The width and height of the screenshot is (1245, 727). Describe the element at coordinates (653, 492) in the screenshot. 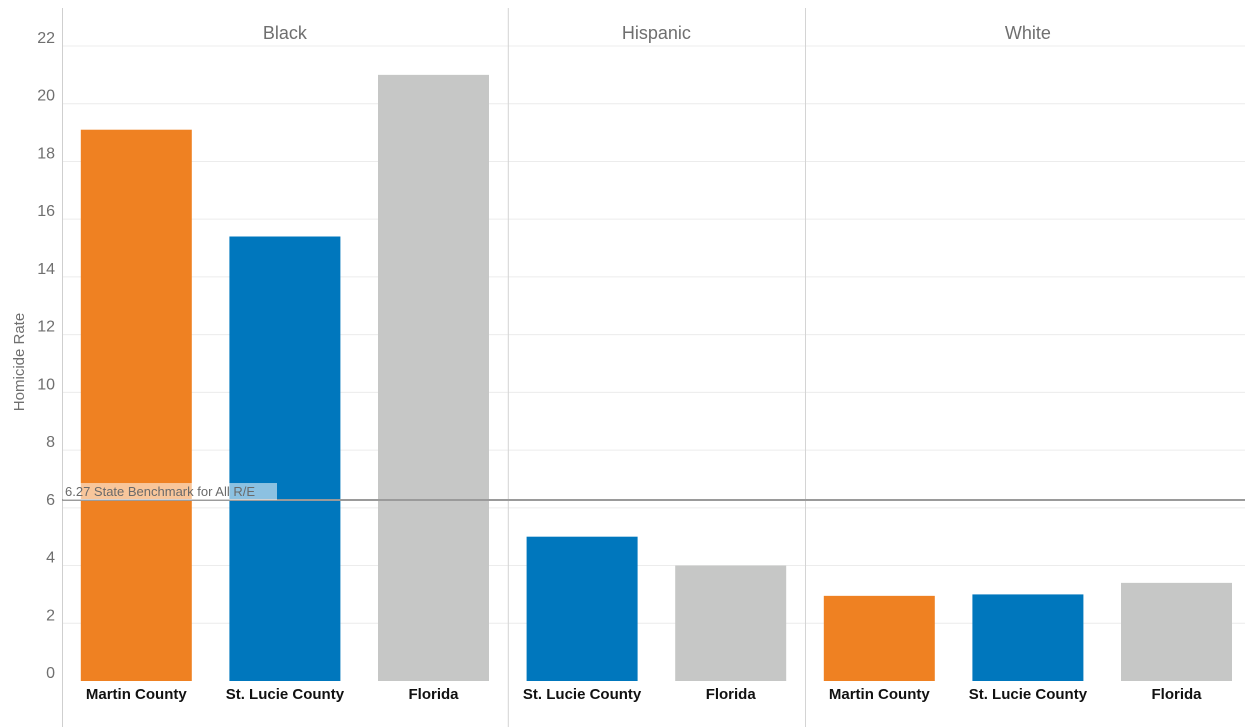

I see `reference-line-group: 6.27 State Benchmark for All R/E` at that location.